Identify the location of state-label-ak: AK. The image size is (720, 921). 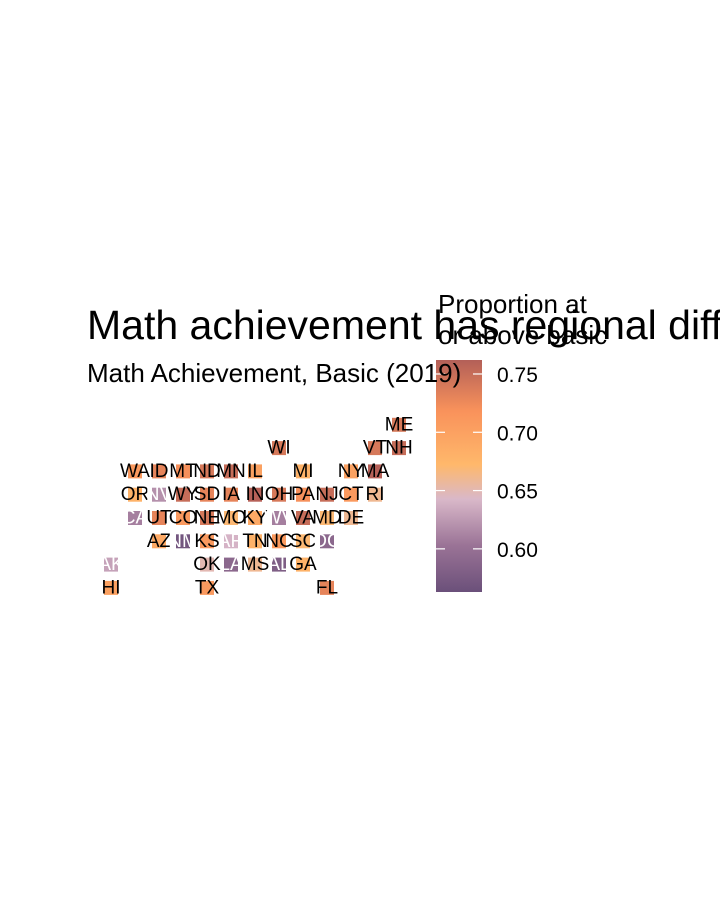
(111, 564).